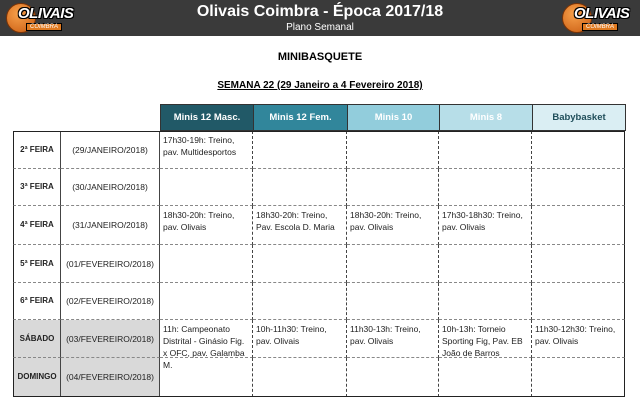 This screenshot has height=406, width=640. What do you see at coordinates (37, 187) in the screenshot?
I see `day-label: 3ª FEIRA` at bounding box center [37, 187].